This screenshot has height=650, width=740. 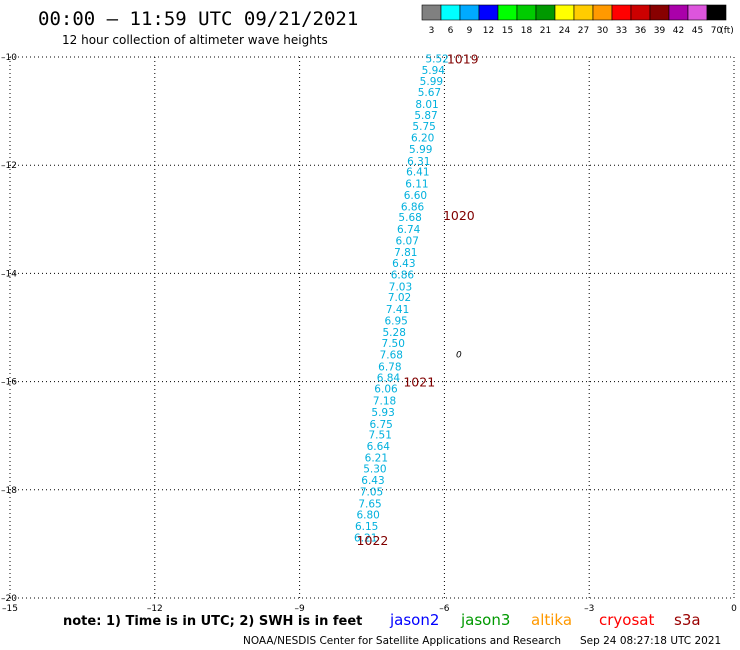 I want to click on wave-height-value: 7.05, so click(x=371, y=492).